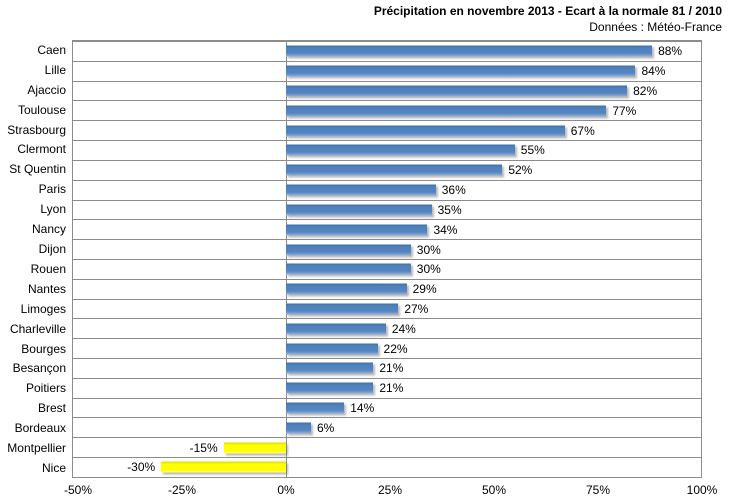 The image size is (730, 503). Describe the element at coordinates (670, 51) in the screenshot. I see `value-label-caen: 88%` at that location.